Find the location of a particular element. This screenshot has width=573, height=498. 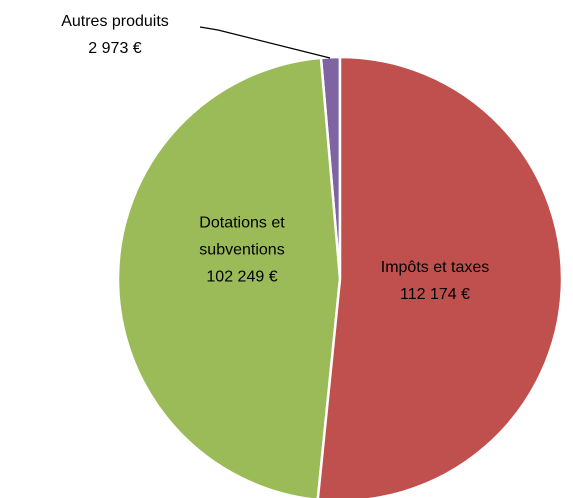

slice-label: Autres produits 2 973 € is located at coordinates (115, 35).